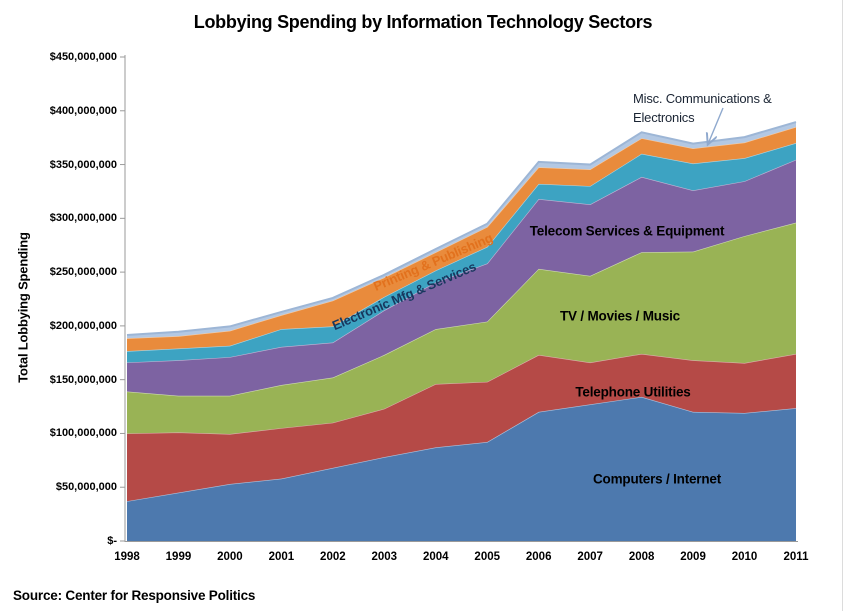  Describe the element at coordinates (83, 110) in the screenshot. I see `y-tick-label: $400,000,000` at that location.